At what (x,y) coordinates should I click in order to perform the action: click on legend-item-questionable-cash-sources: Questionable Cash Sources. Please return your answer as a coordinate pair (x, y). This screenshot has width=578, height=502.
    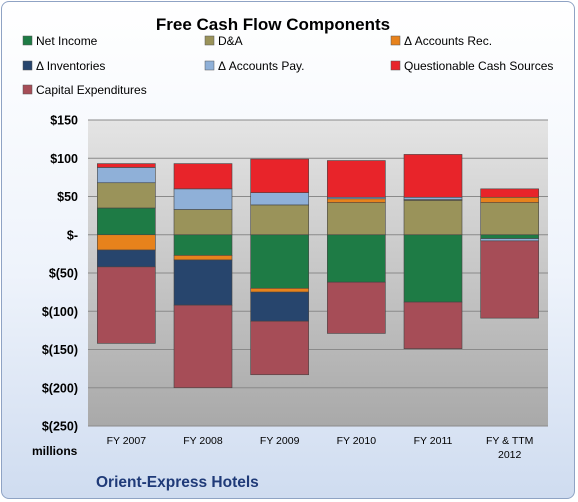
    Looking at the image, I should click on (471, 66).